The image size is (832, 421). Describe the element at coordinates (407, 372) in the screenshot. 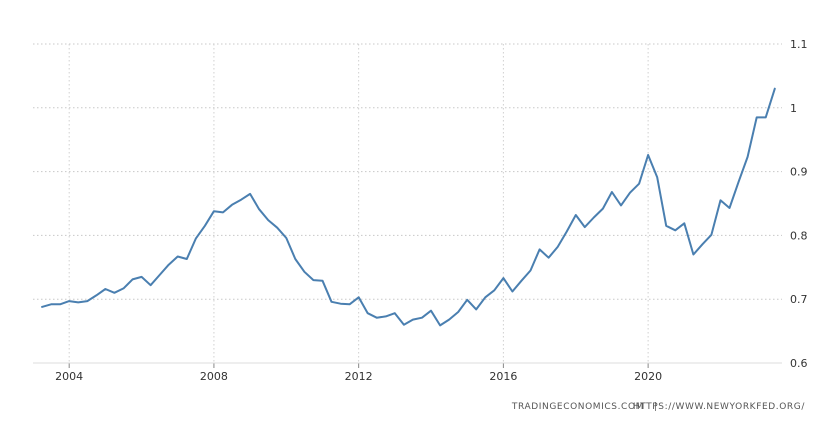

I see `x-axis: 2004 2008 2012 2016 2020` at that location.